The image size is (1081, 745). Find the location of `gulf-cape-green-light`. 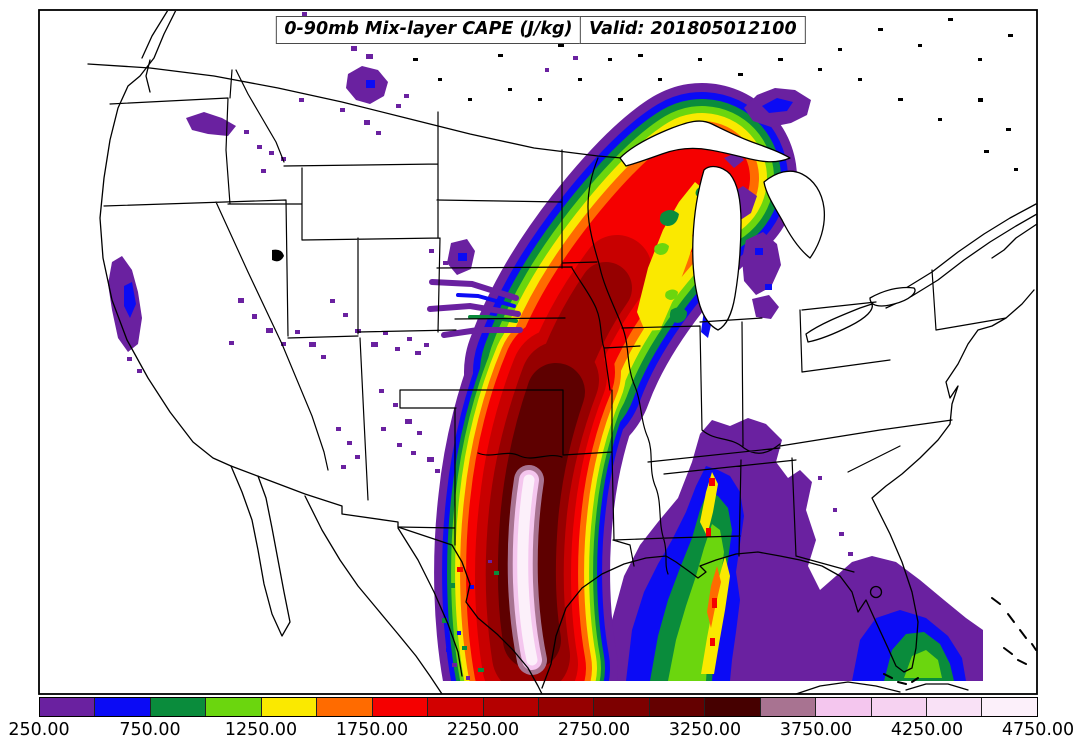

gulf-cape-green-light is located at coordinates (805, 602).